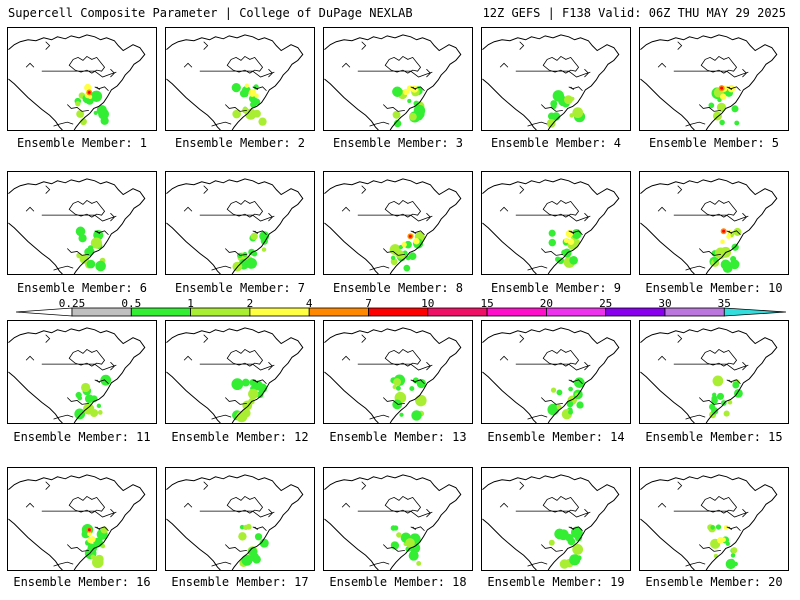  I want to click on ensemble-member-label: Ensemble Member: 14, so click(556, 437).